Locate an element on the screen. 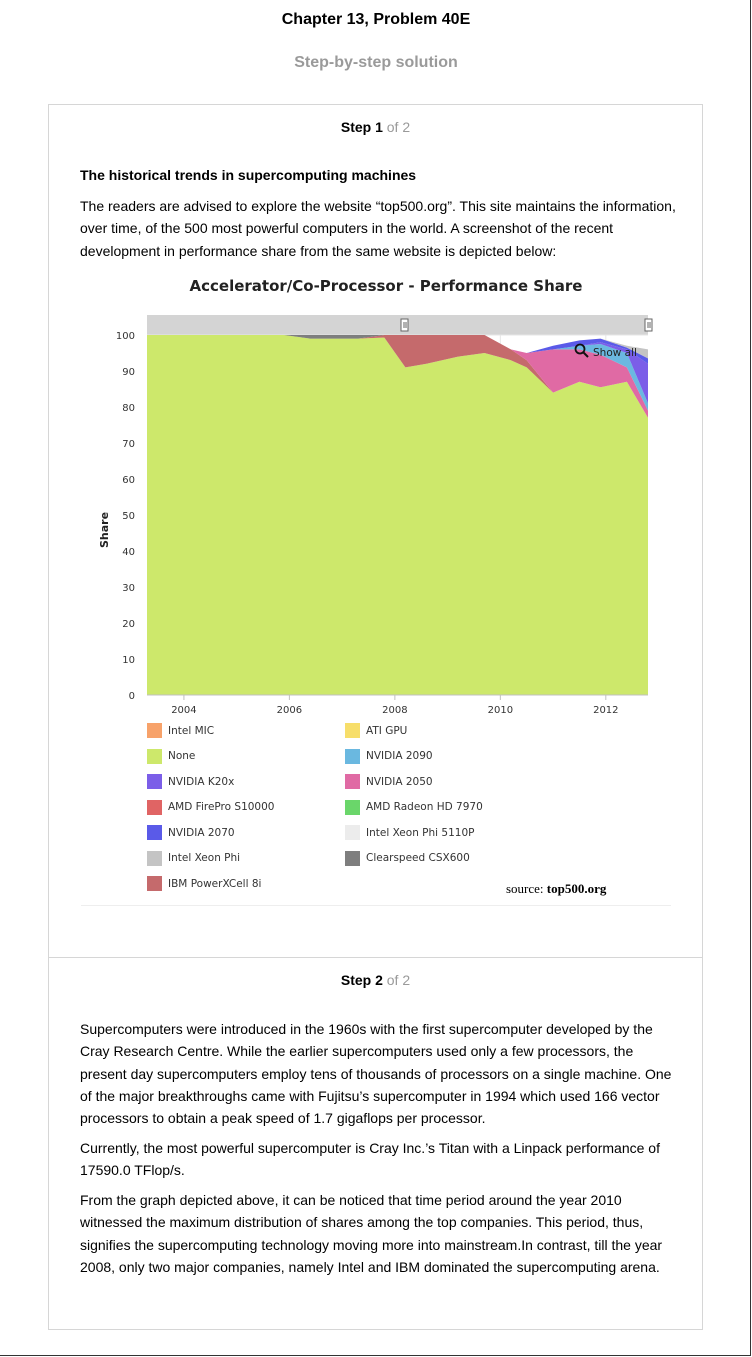 The height and width of the screenshot is (1357, 752). step-1-header: Step 1 of 2 is located at coordinates (375, 127).